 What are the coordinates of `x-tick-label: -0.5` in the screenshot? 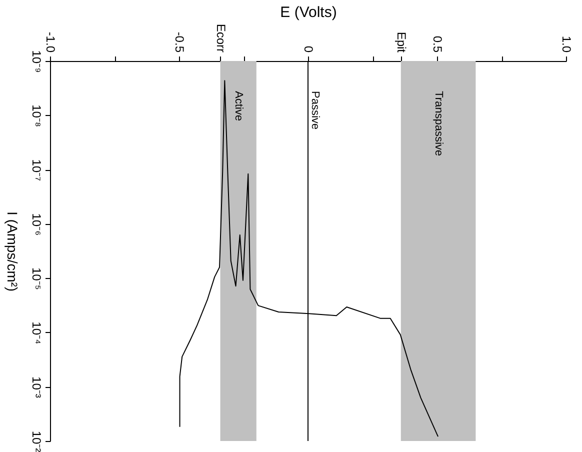 It's located at (179, 42).